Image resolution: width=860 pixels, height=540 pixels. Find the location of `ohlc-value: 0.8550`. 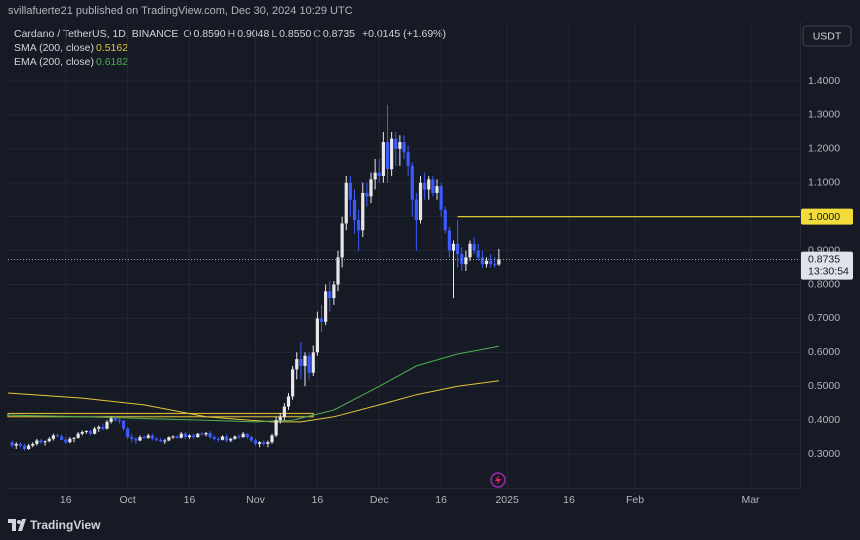

ohlc-value: 0.8550 is located at coordinates (295, 34).